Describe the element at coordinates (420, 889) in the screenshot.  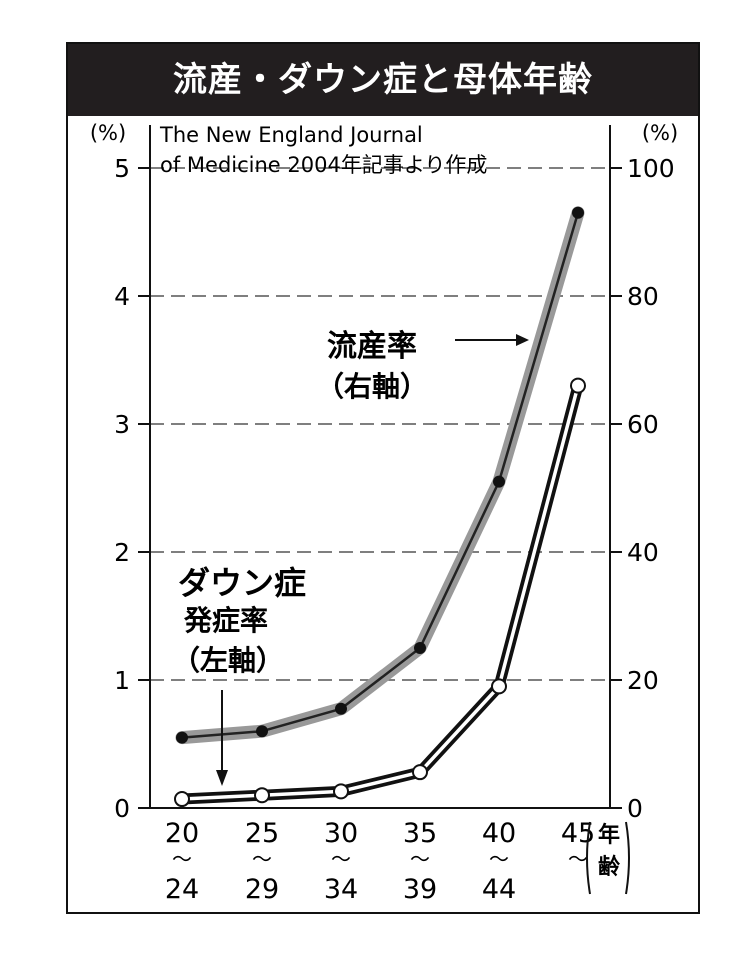
I see `x-tick-label-end: 39` at that location.